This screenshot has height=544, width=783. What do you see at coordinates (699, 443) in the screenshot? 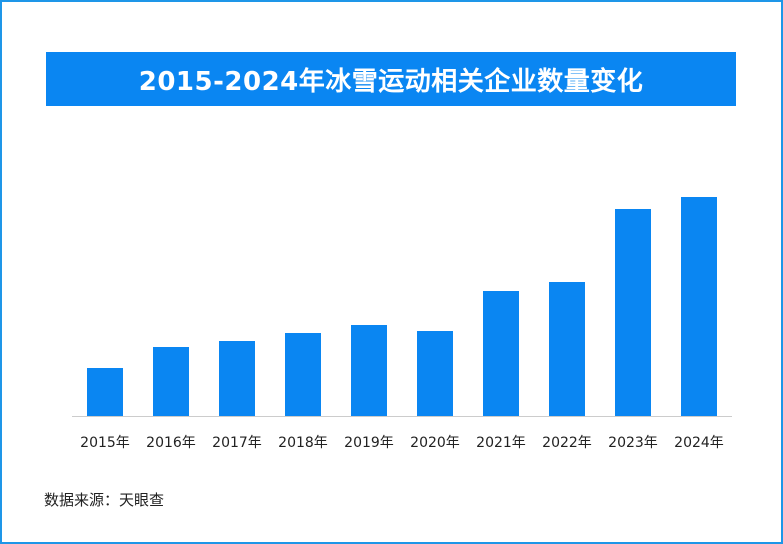
I see `x-tick-label: 2024年` at bounding box center [699, 443].